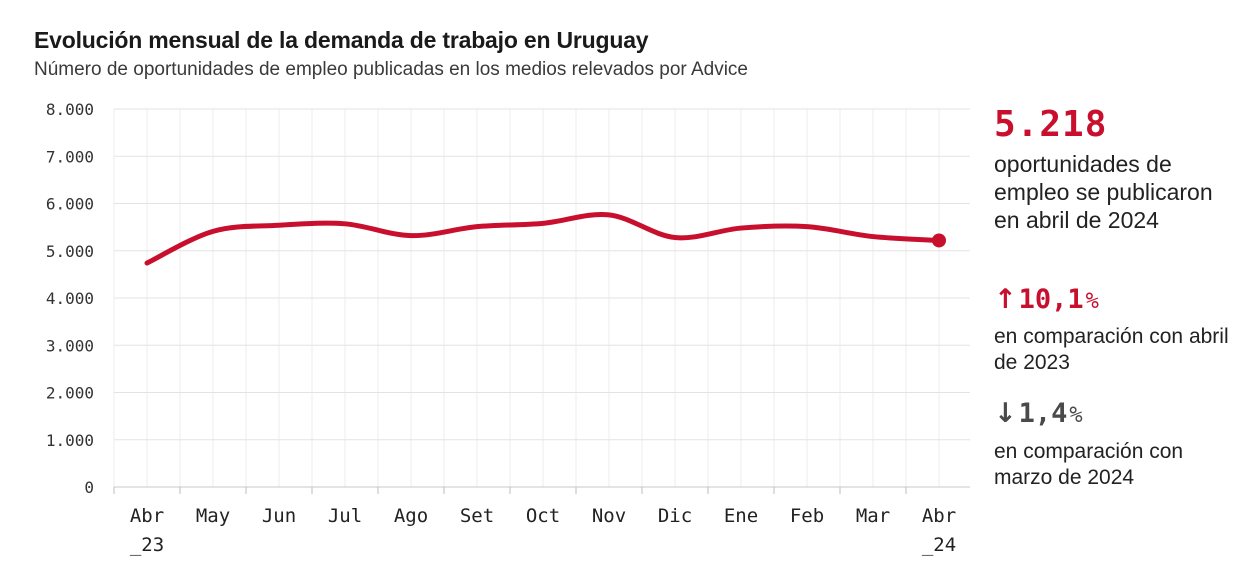  I want to click on x-tick-label: Abr _24, so click(939, 530).